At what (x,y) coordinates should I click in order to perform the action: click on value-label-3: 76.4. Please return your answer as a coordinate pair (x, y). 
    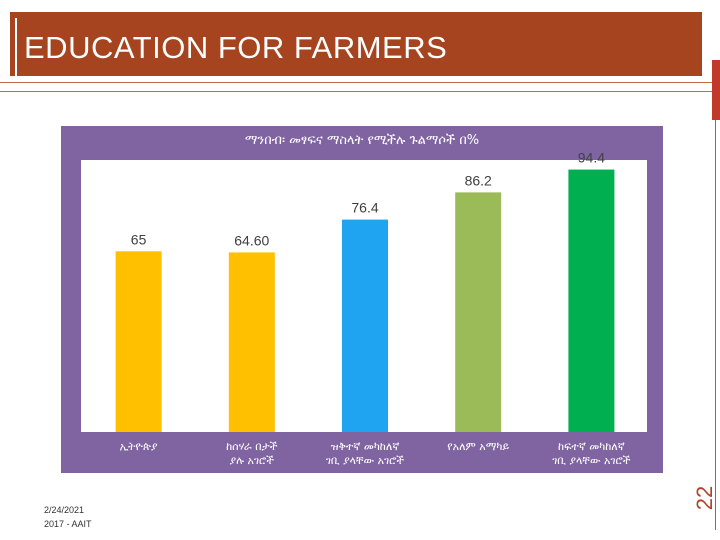
    Looking at the image, I should click on (364, 208).